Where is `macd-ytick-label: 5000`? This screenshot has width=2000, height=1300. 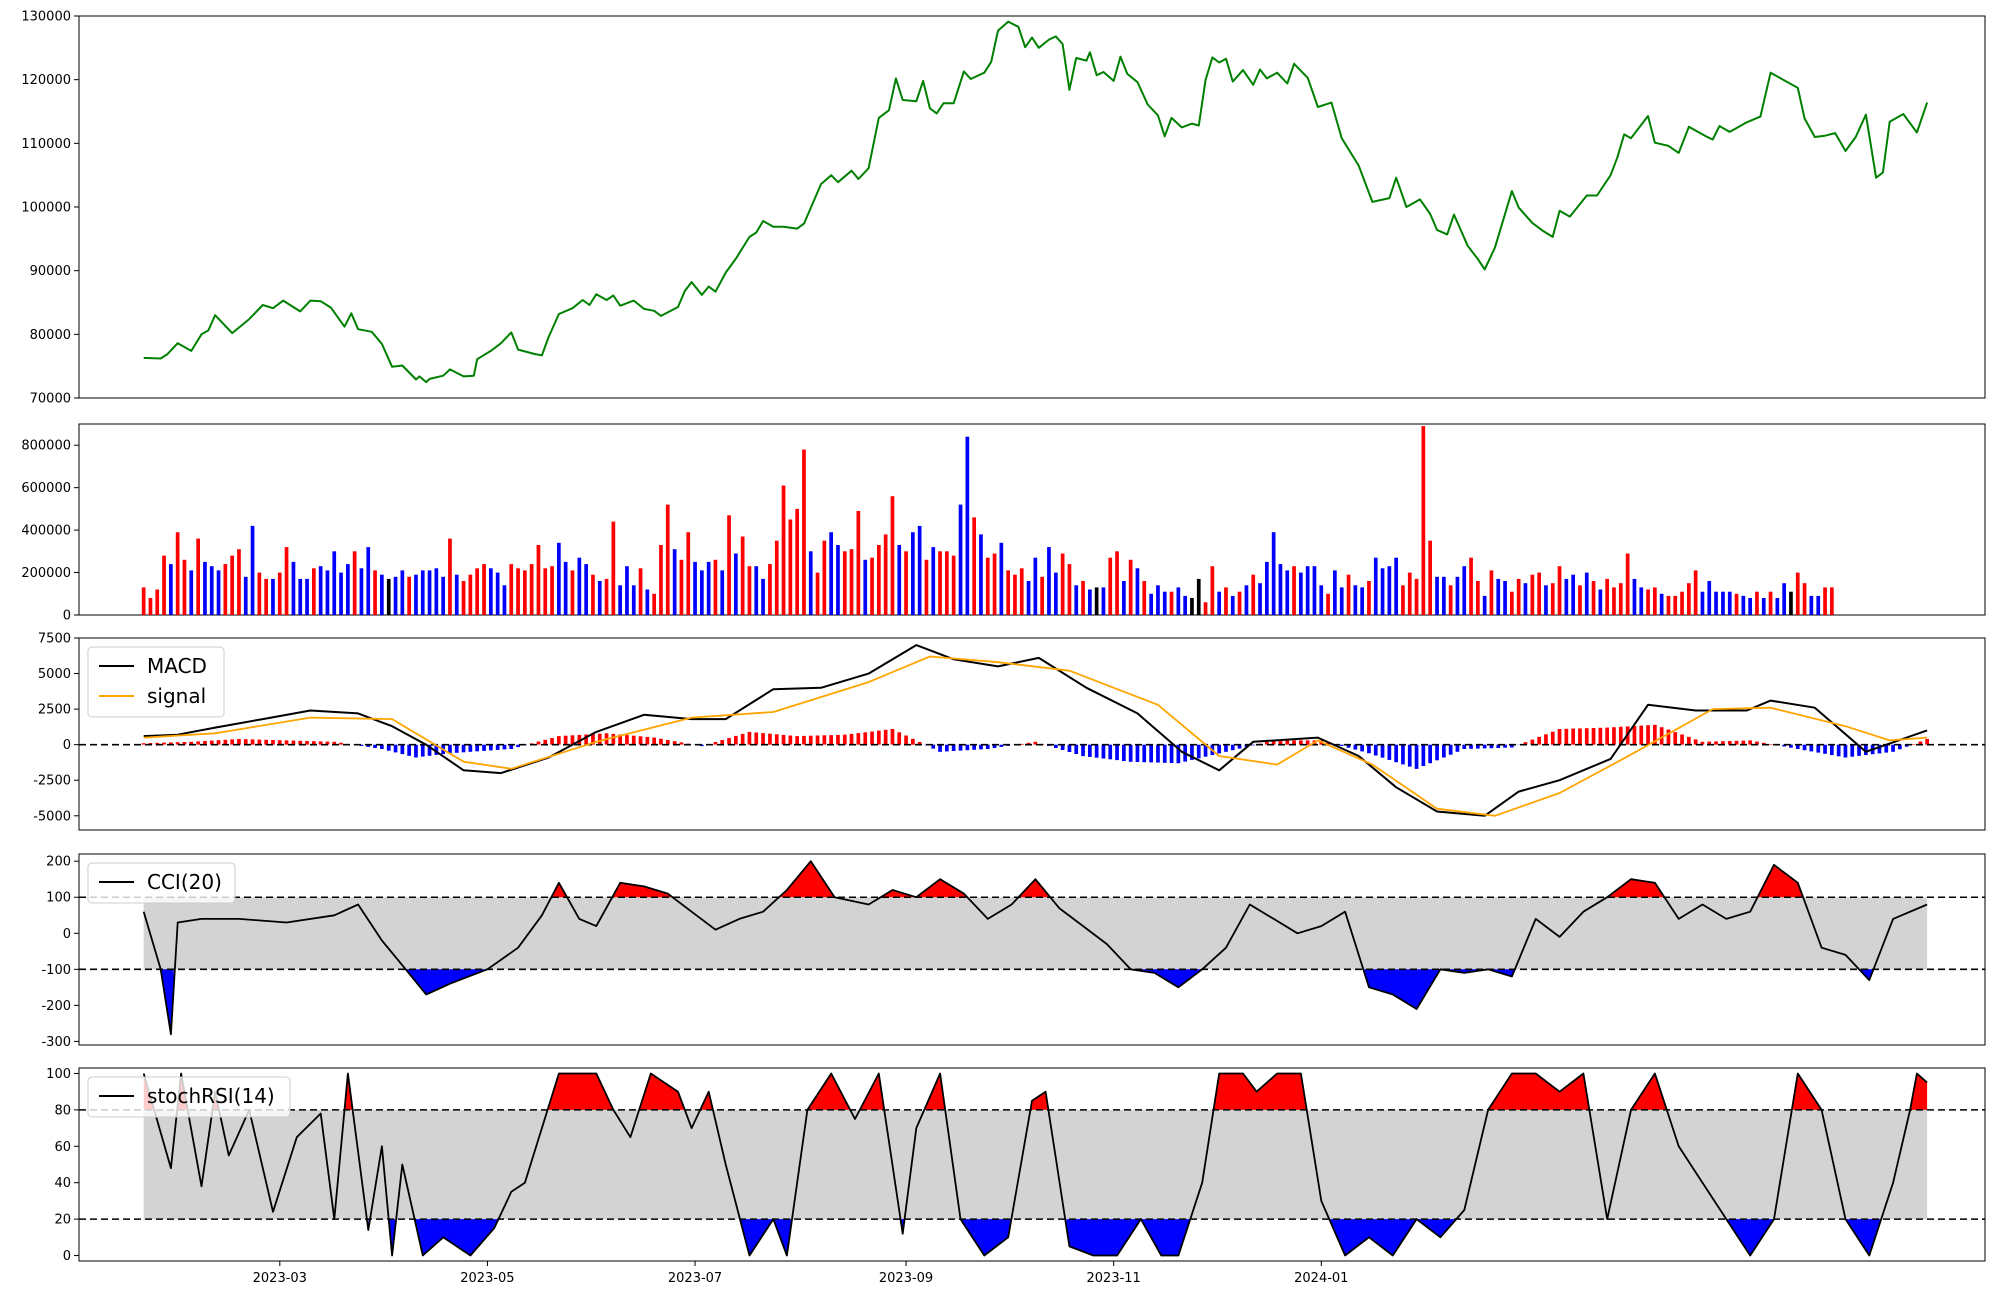 macd-ytick-label: 5000 is located at coordinates (54, 674).